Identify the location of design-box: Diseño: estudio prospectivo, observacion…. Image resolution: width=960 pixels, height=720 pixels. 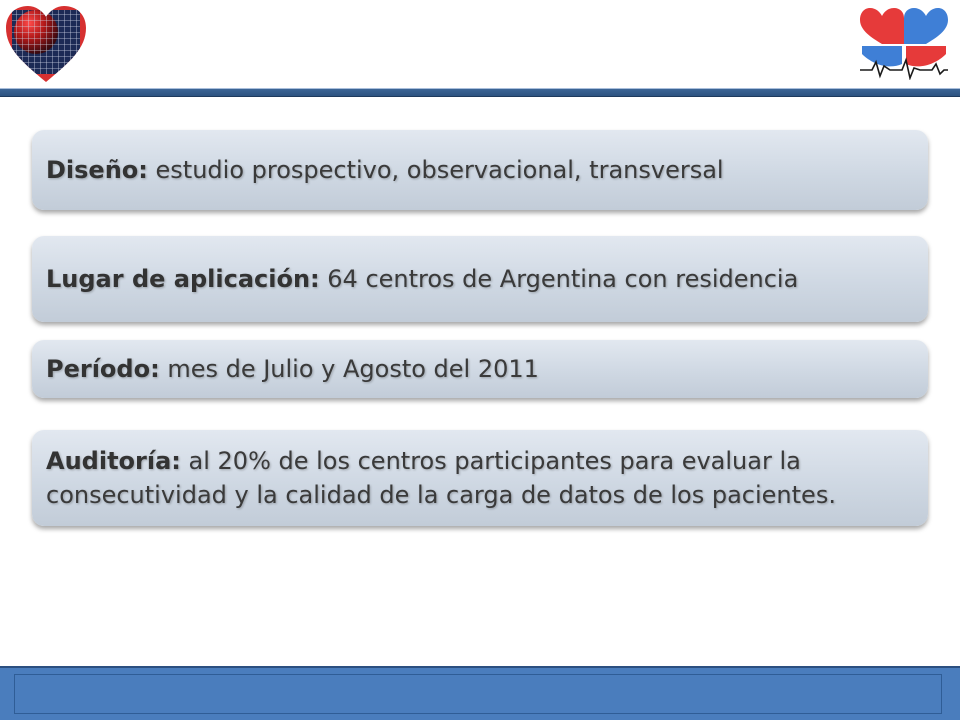
(480, 170).